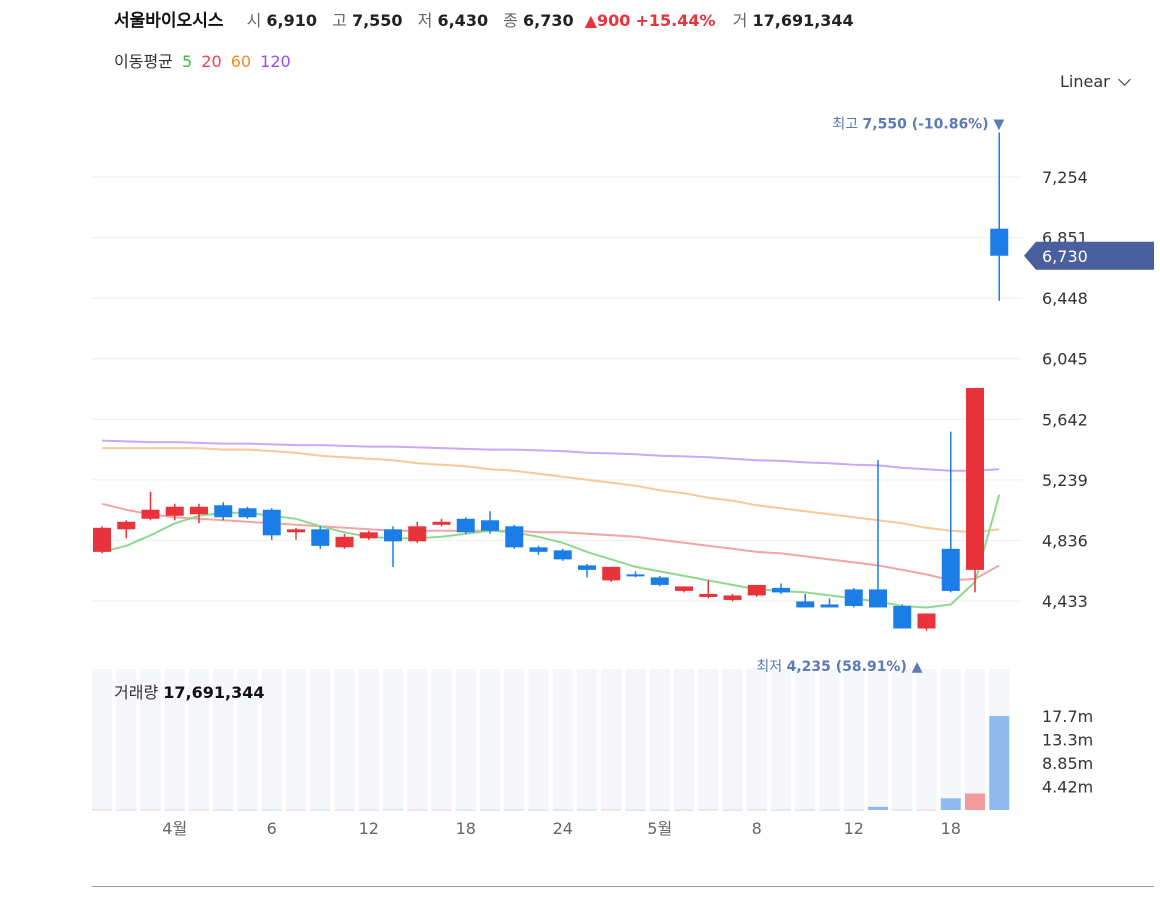 The height and width of the screenshot is (897, 1160). I want to click on scale-dropdown: Linear, so click(1095, 81).